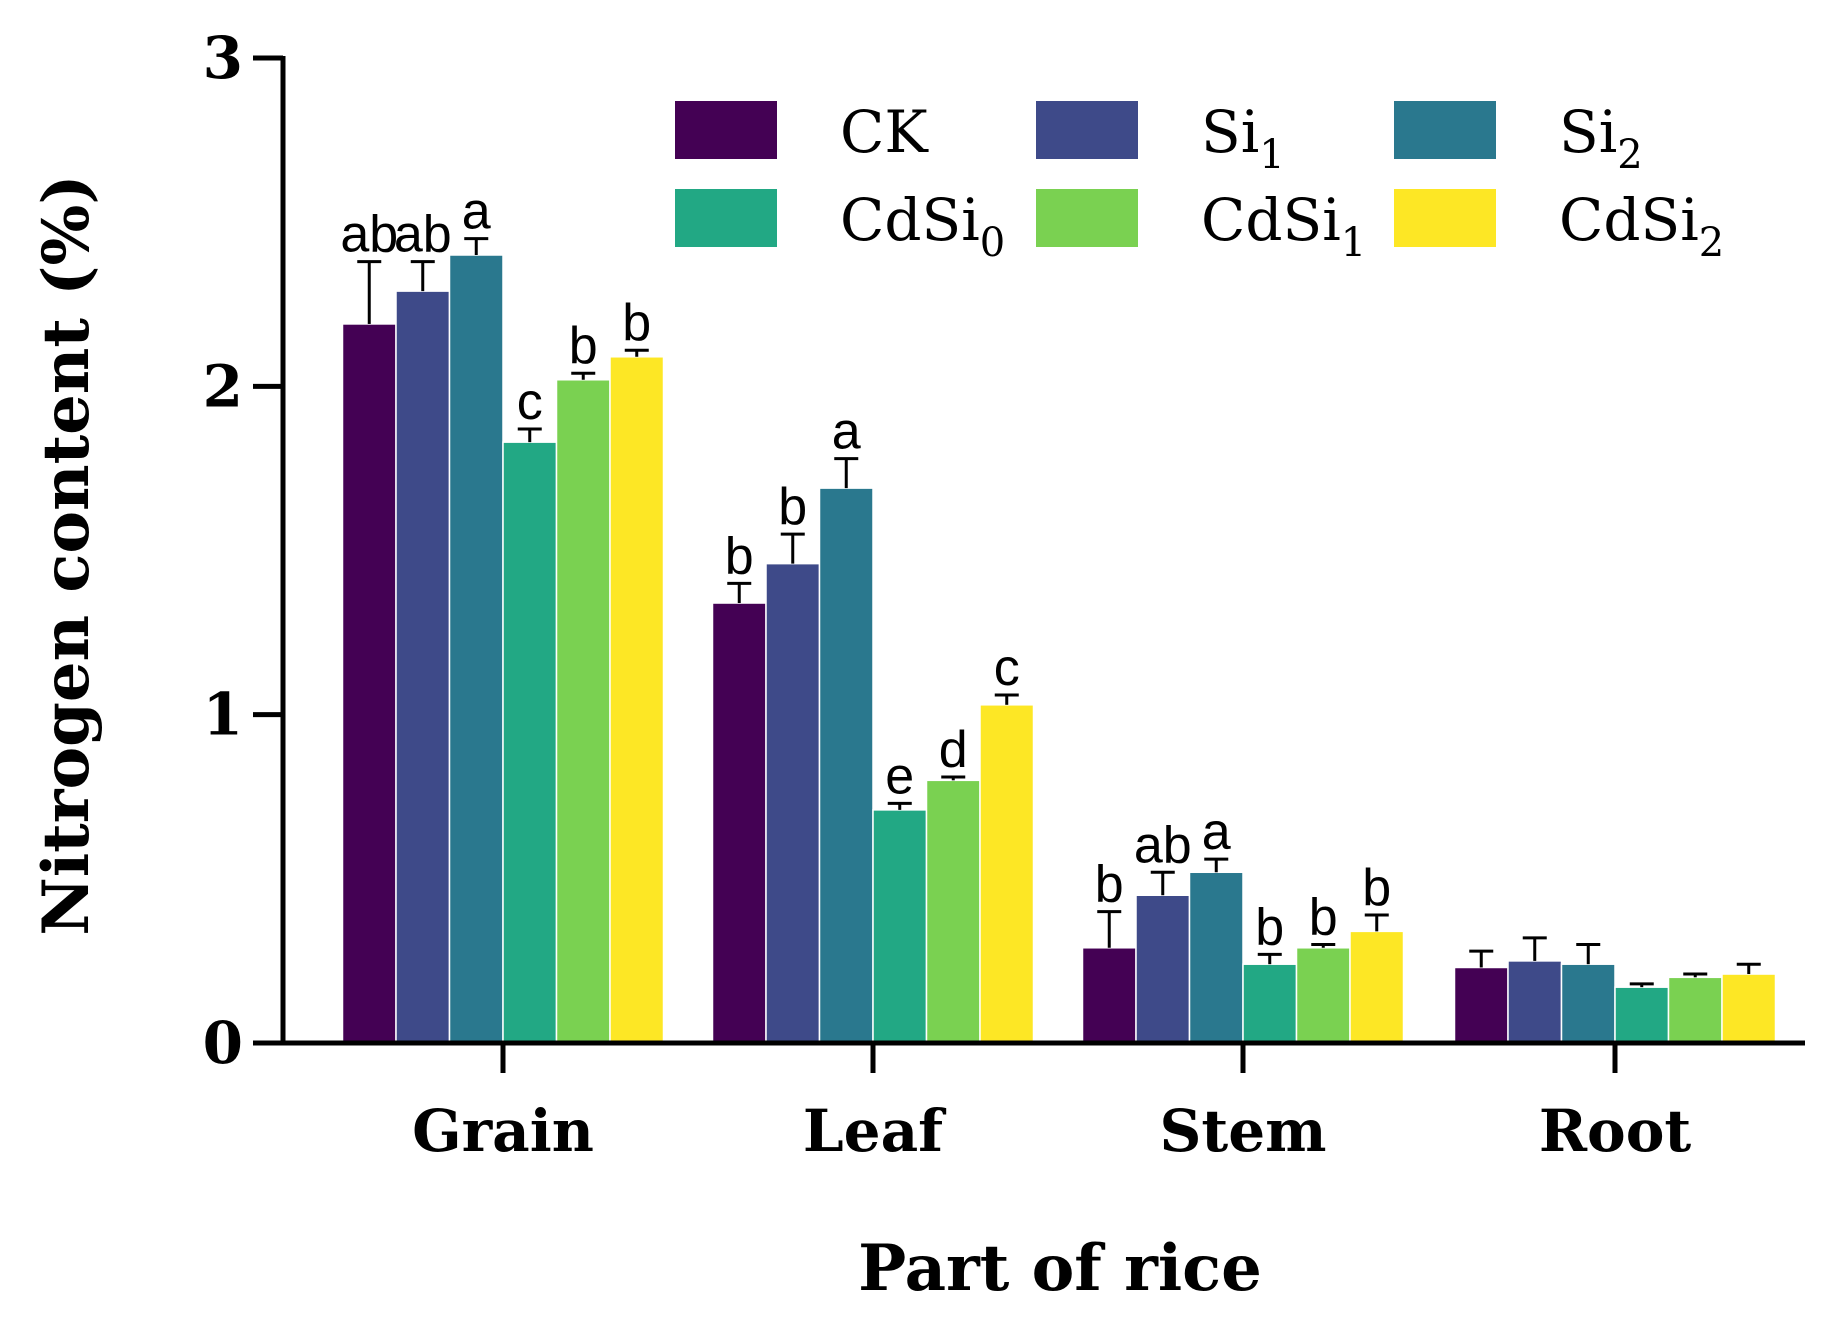 The height and width of the screenshot is (1323, 1837). What do you see at coordinates (1445, 130) in the screenshot?
I see `legend-swatch-Si2` at bounding box center [1445, 130].